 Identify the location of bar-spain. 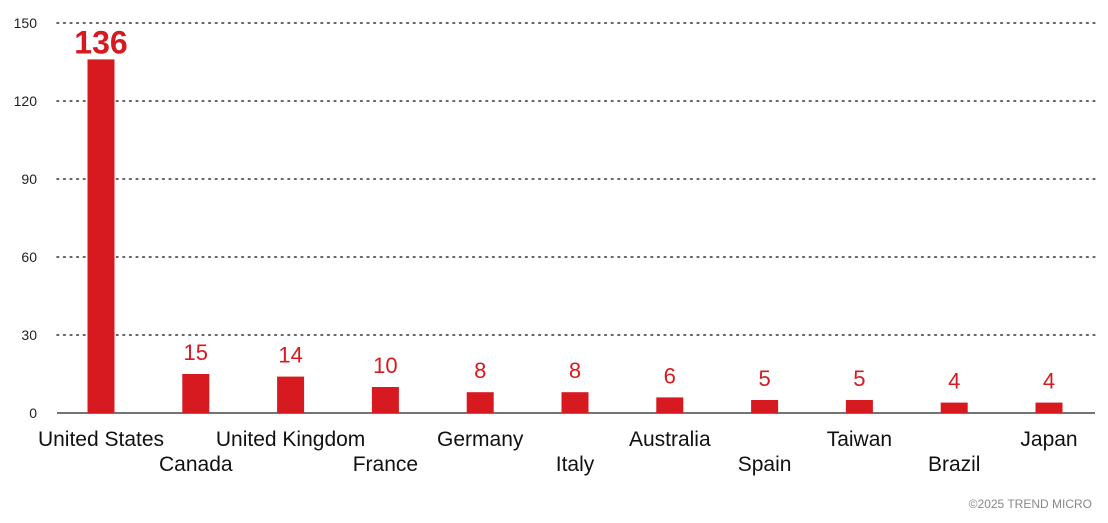
(765, 406).